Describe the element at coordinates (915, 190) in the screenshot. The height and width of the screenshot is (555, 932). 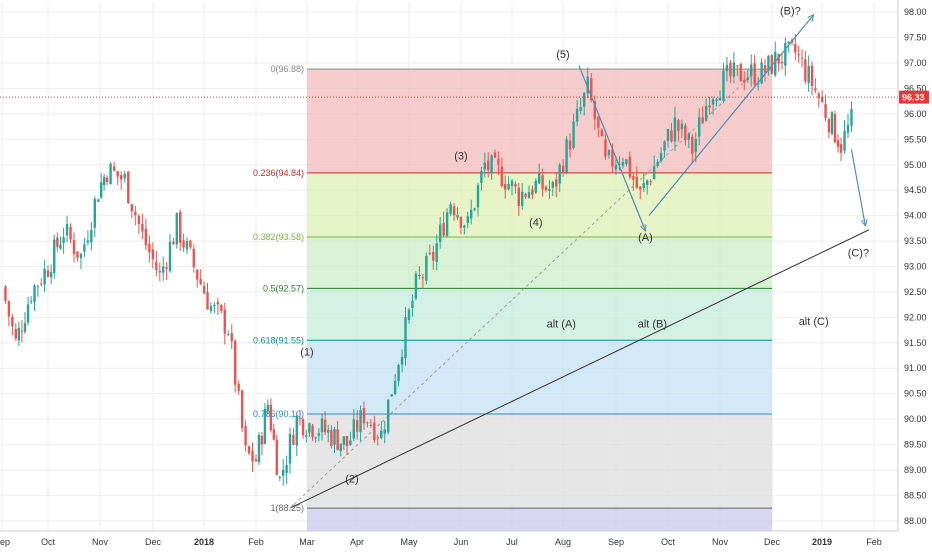
I see `y-tick-label: 94.50` at that location.